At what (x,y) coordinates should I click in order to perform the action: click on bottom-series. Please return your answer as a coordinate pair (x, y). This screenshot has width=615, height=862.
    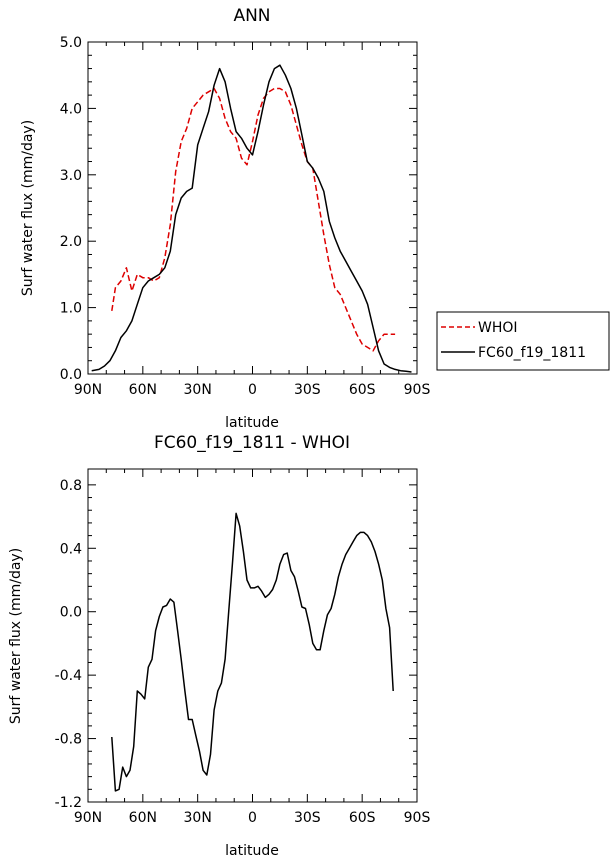
    Looking at the image, I should click on (252, 652).